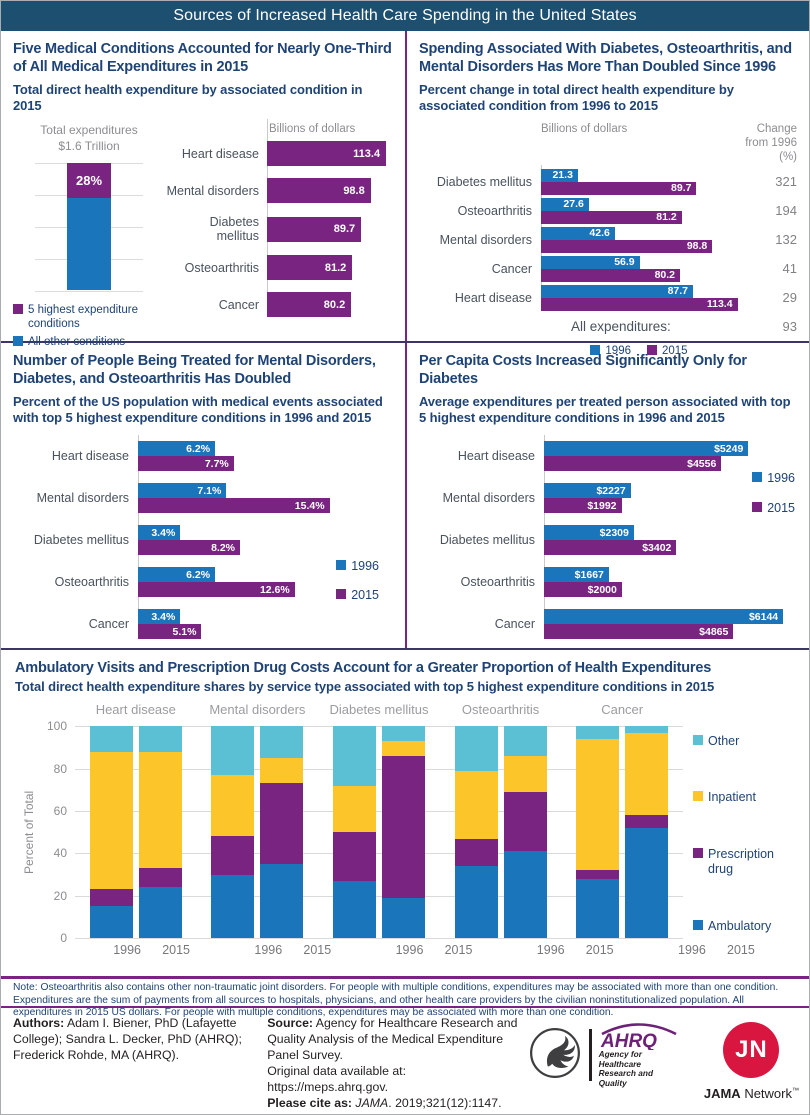 Image resolution: width=810 pixels, height=1115 pixels. Describe the element at coordinates (670, 498) in the screenshot. I see `bar-track: $2227 $1992` at that location.